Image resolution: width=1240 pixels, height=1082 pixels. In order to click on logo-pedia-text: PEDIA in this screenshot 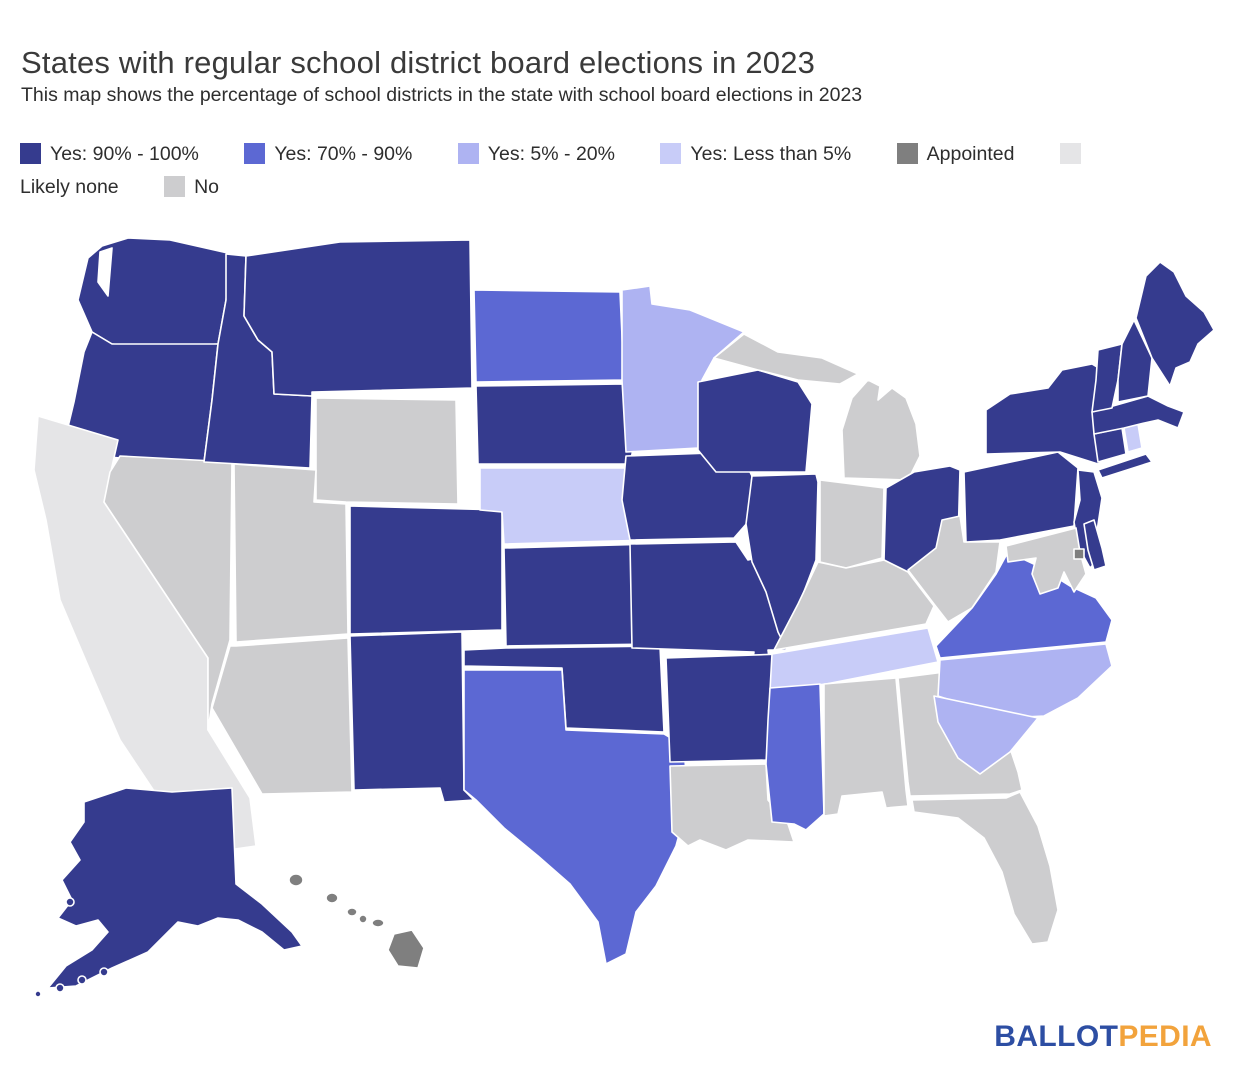, I will do `click(1165, 1036)`.